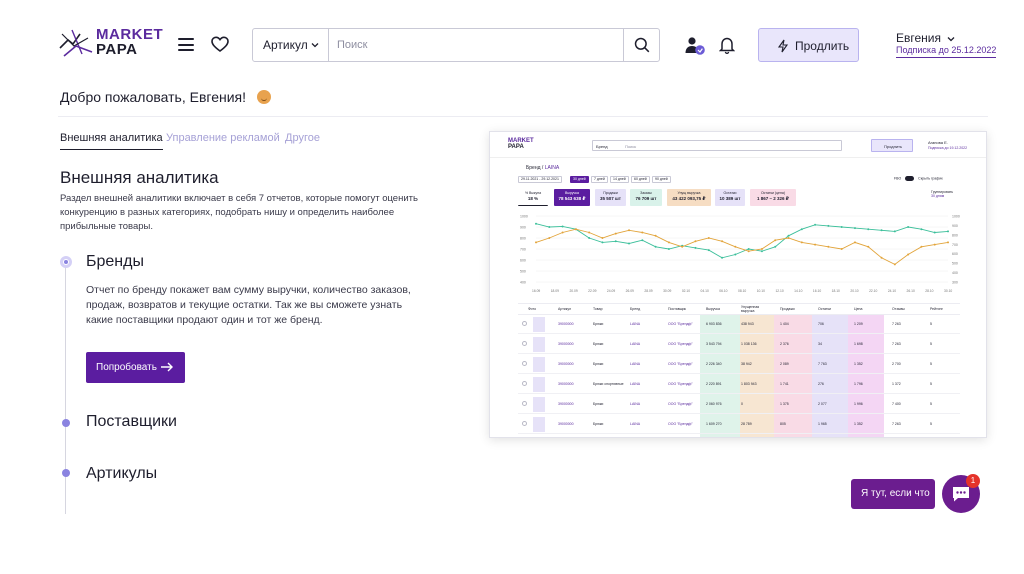 The image size is (1024, 574). Describe the element at coordinates (695, 46) in the screenshot. I see `user-subscription-icon` at that location.